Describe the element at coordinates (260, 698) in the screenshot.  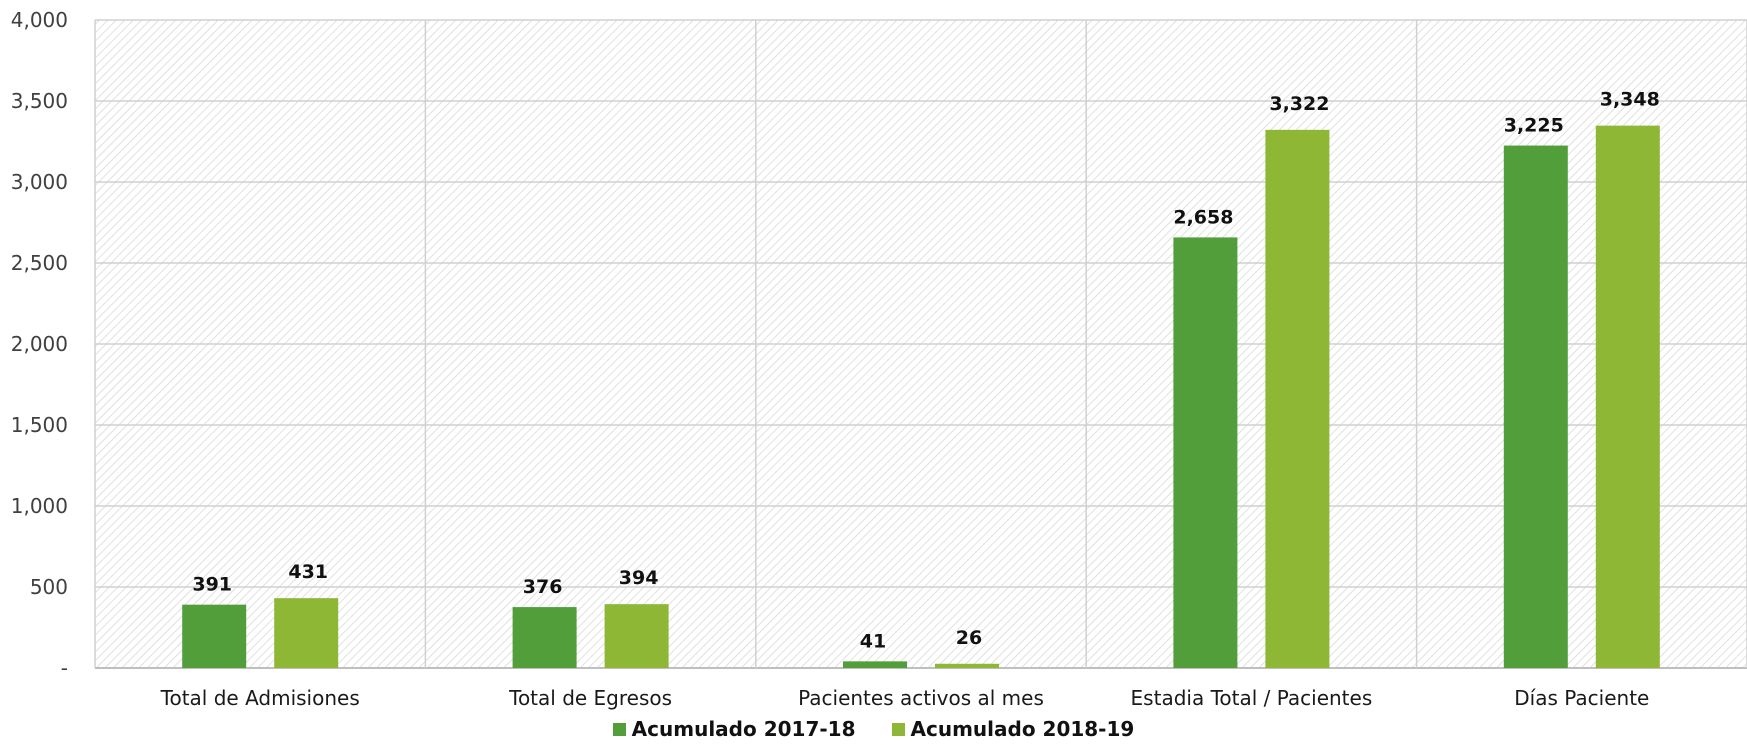
I see `x-tick-label: Total de Admisiones` at that location.